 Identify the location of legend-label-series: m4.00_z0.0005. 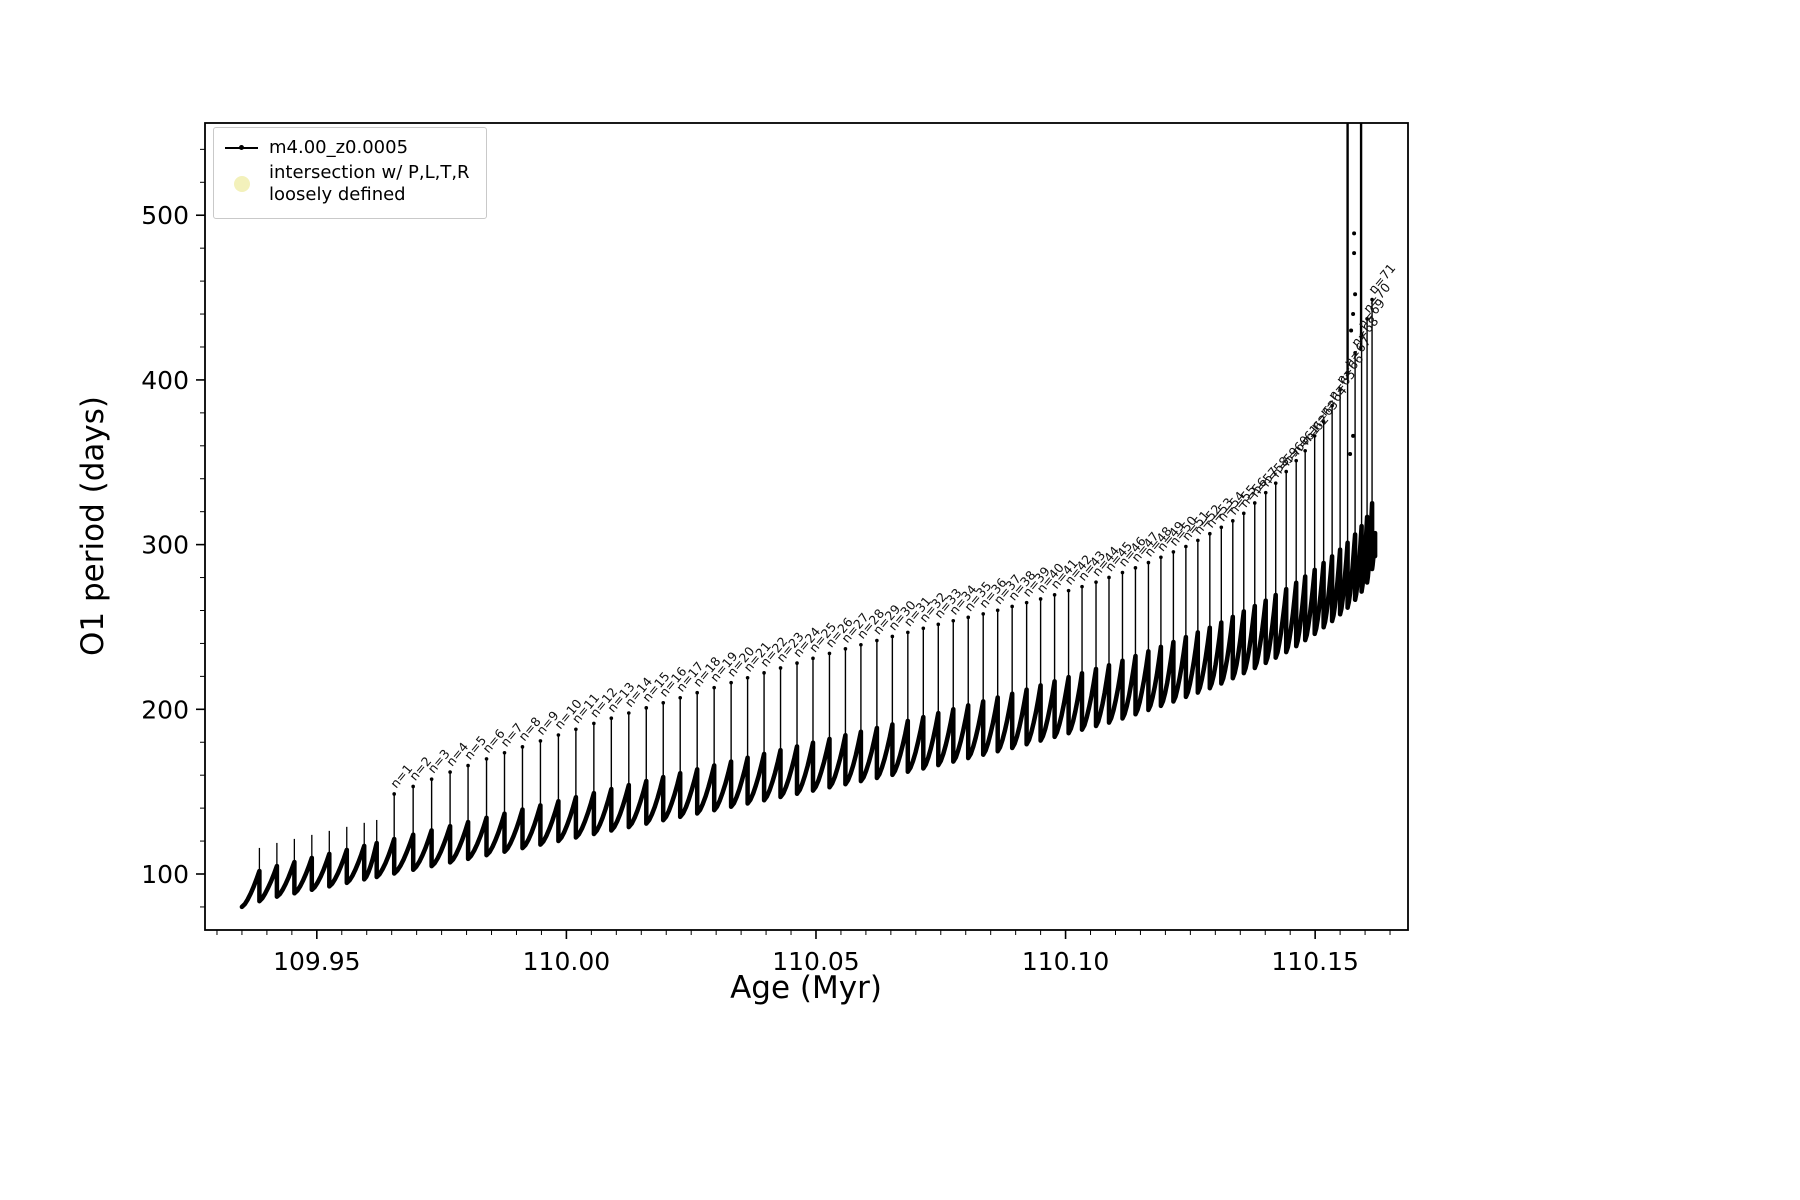
(339, 147).